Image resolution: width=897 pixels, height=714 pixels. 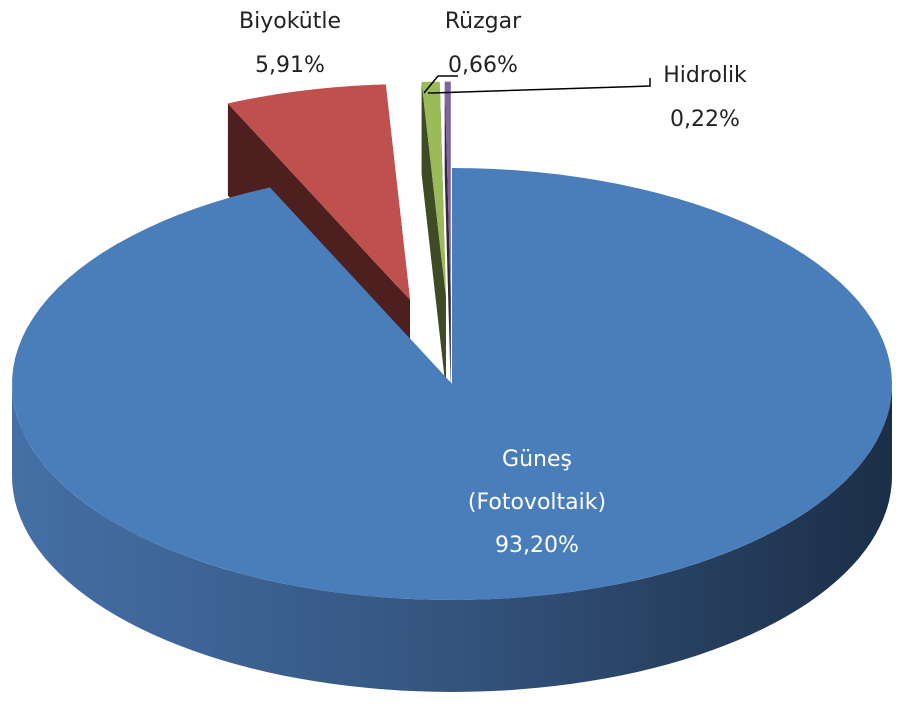 I want to click on category-label: Hidrolik, so click(x=705, y=75).